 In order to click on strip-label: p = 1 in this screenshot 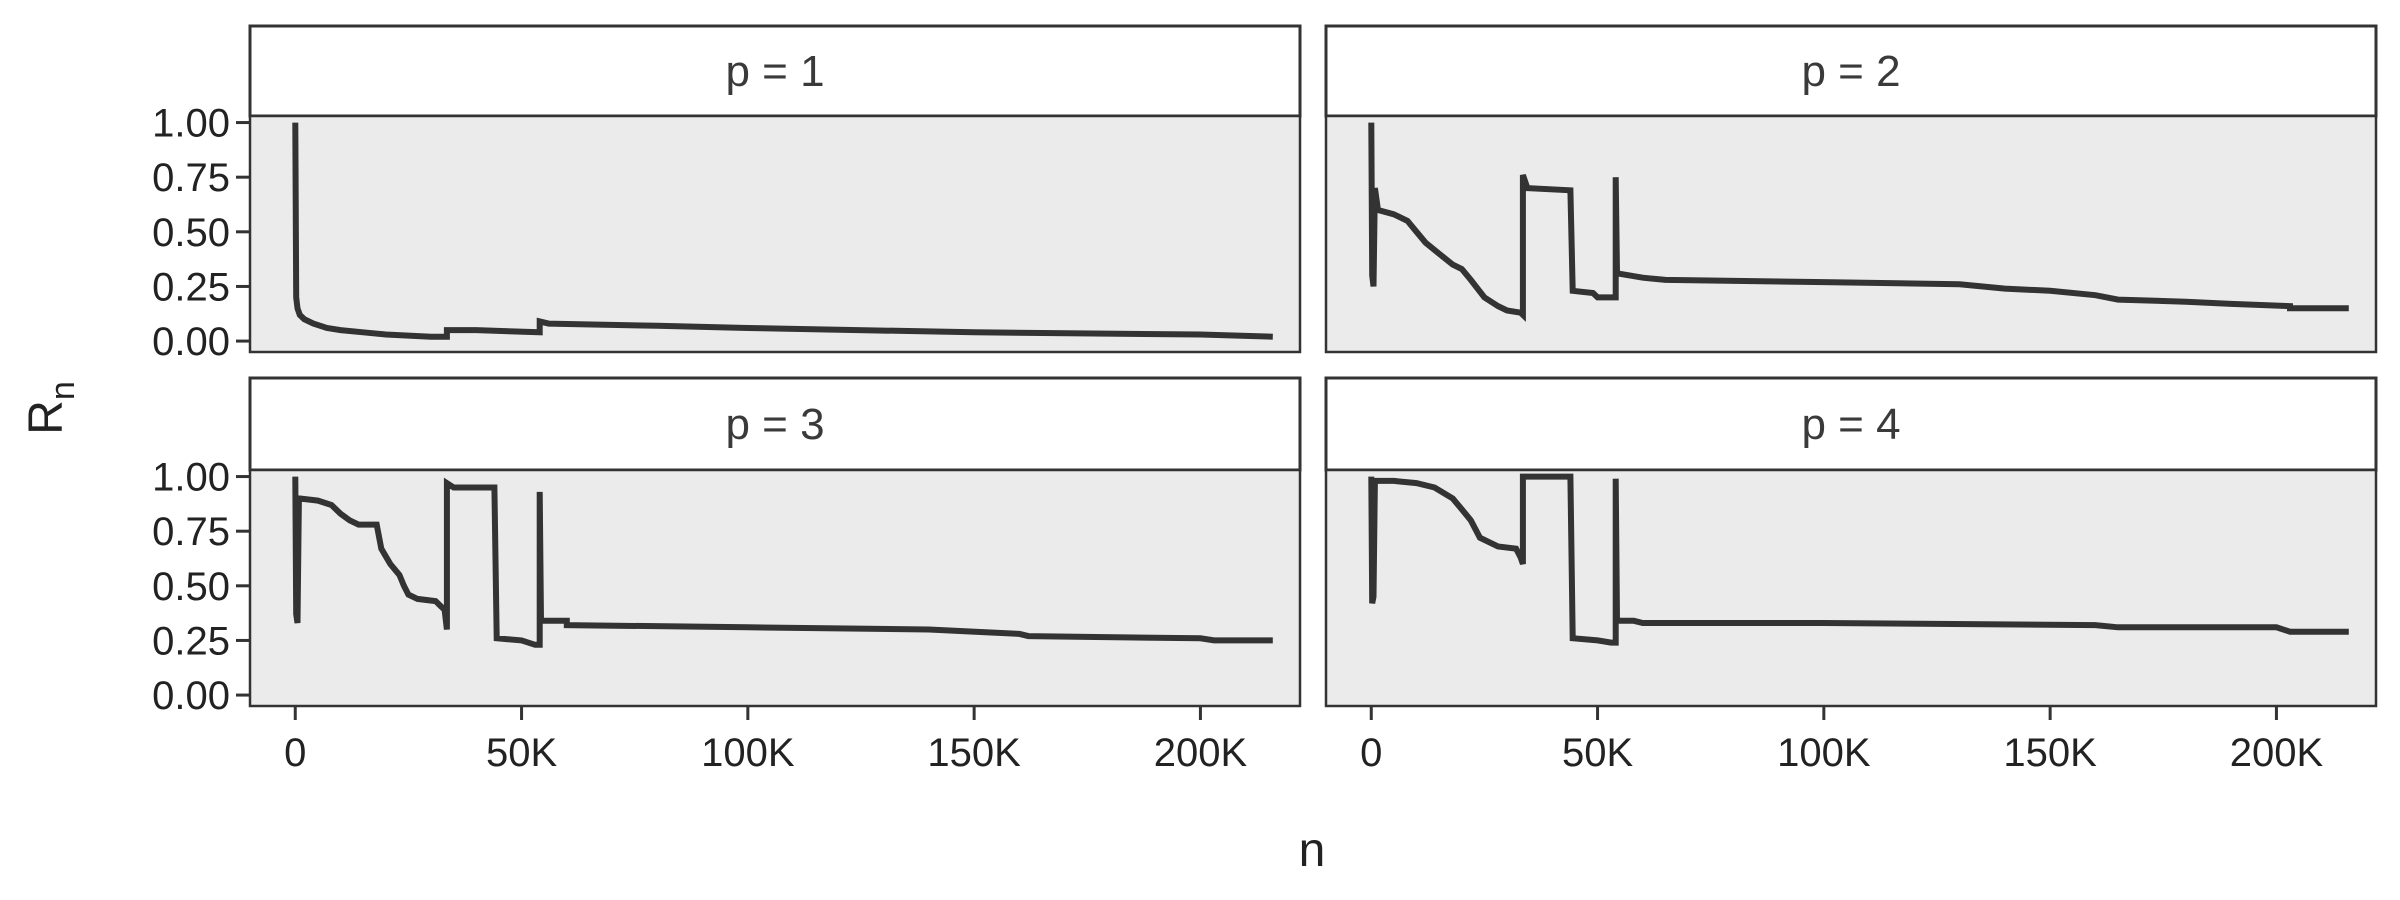, I will do `click(774, 71)`.